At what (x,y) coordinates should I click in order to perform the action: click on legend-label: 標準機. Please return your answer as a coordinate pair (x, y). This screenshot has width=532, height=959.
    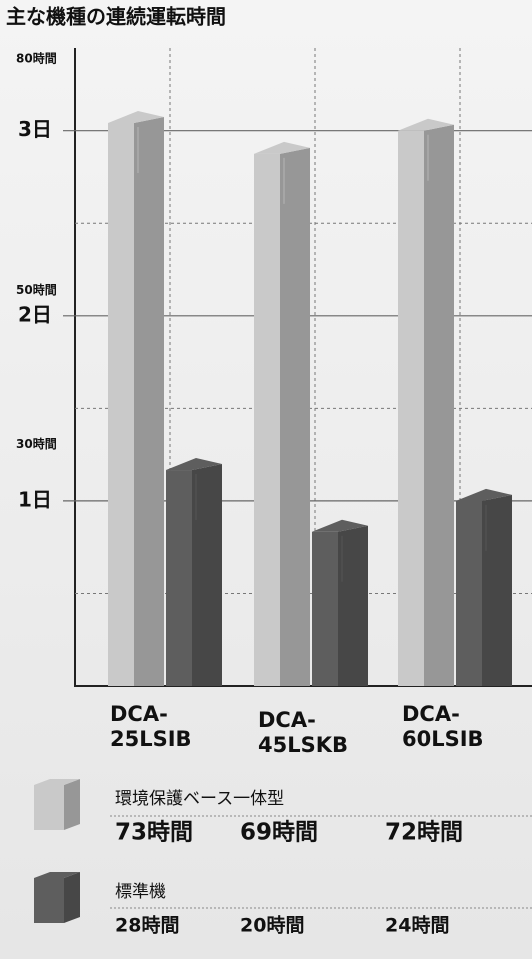
    Looking at the image, I should click on (140, 892).